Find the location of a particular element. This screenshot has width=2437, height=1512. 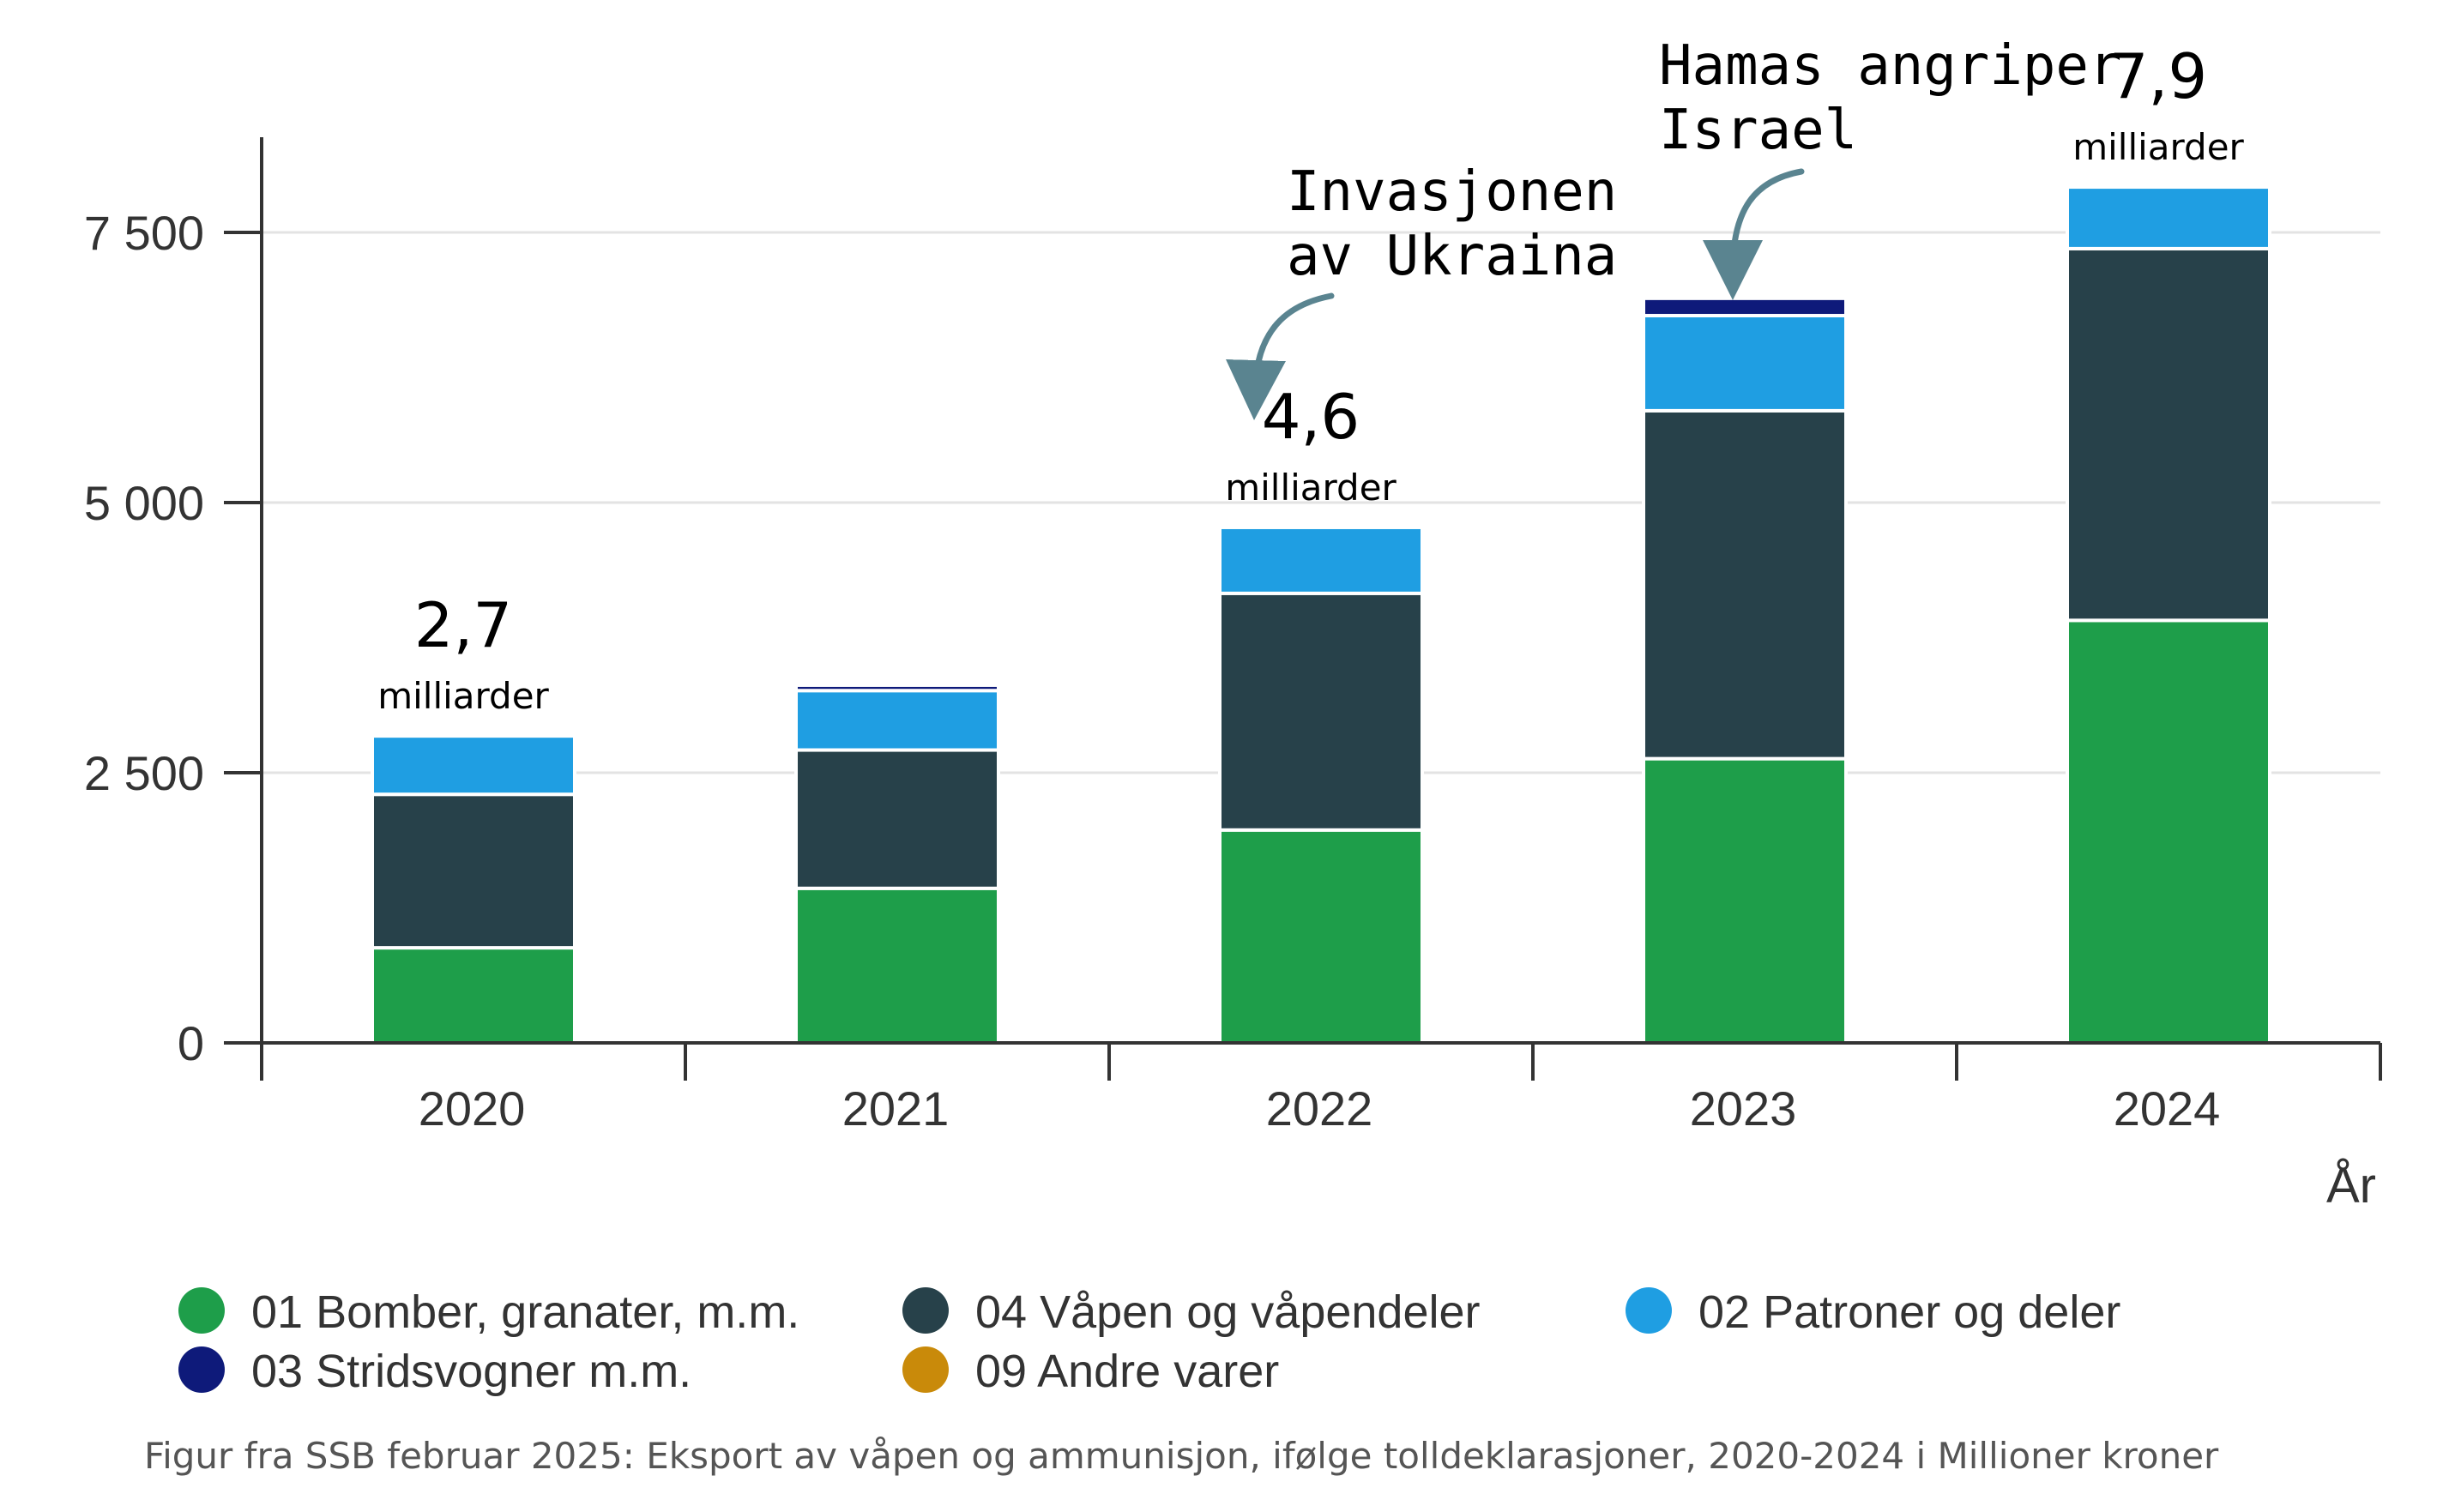

total-unit-2022: milliarder is located at coordinates (1310, 488).